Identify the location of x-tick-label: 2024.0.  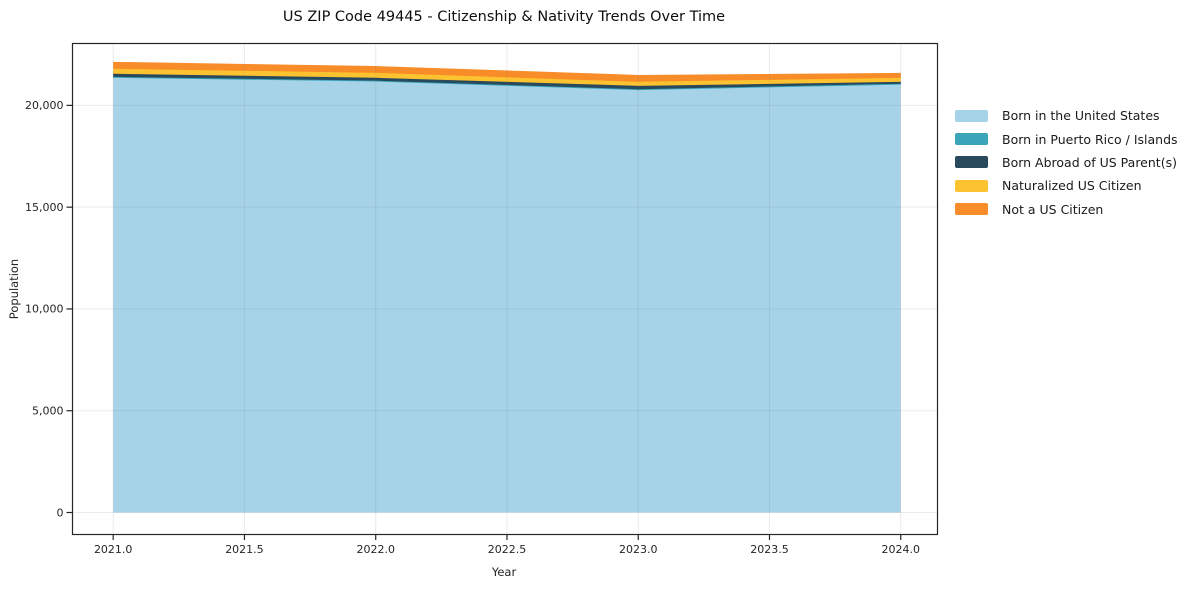
(900, 549).